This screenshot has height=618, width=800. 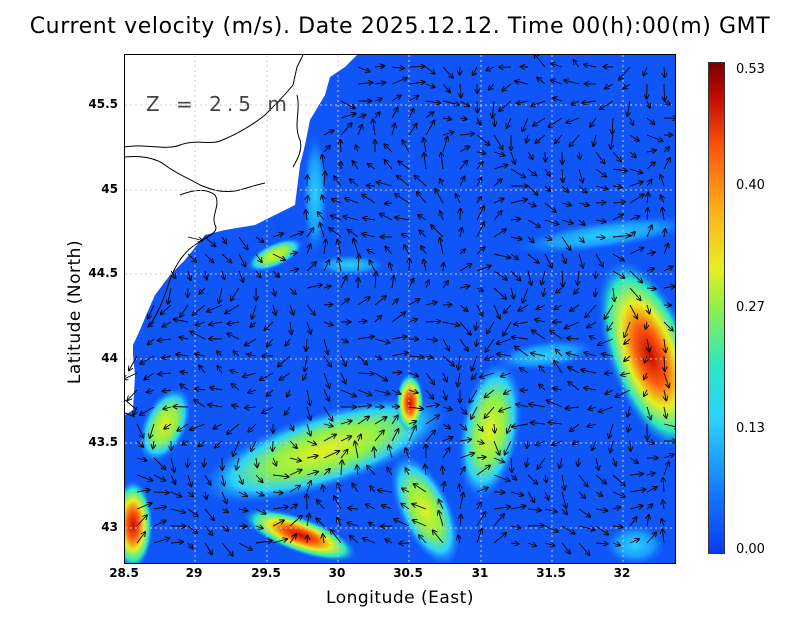 I want to click on x-tick-label: 29.5, so click(x=266, y=573).